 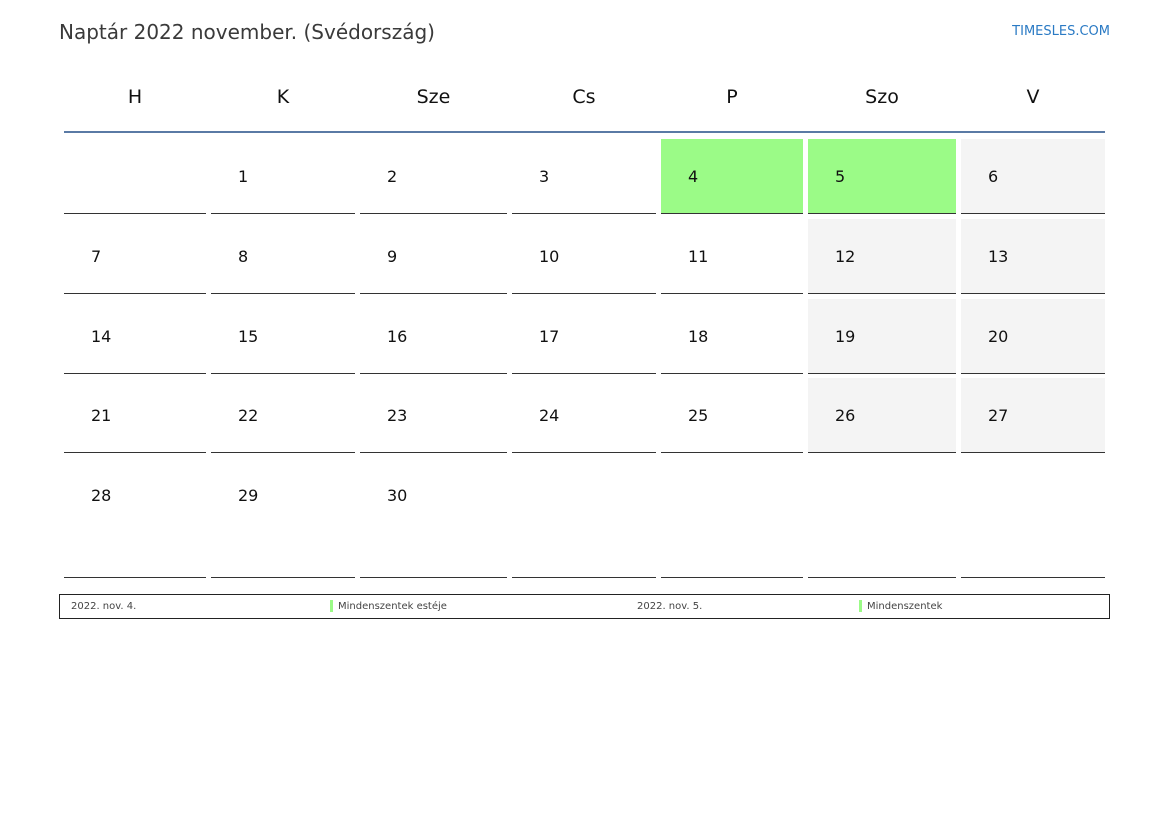 What do you see at coordinates (433, 415) in the screenshot?
I see `day-cell: 23` at bounding box center [433, 415].